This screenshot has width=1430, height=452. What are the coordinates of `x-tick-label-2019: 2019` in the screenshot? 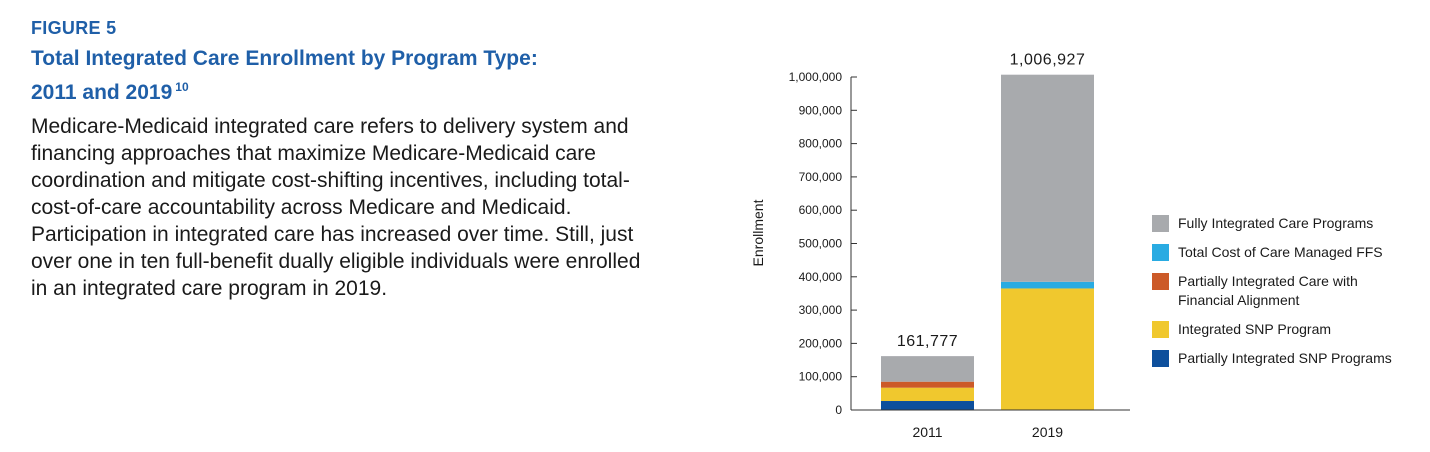 It's located at (1047, 432).